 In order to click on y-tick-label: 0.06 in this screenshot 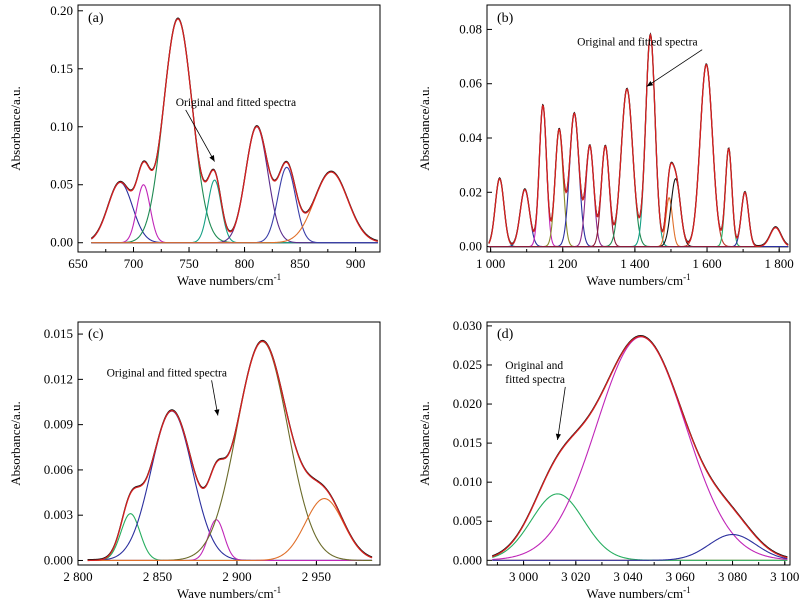, I will do `click(470, 83)`.